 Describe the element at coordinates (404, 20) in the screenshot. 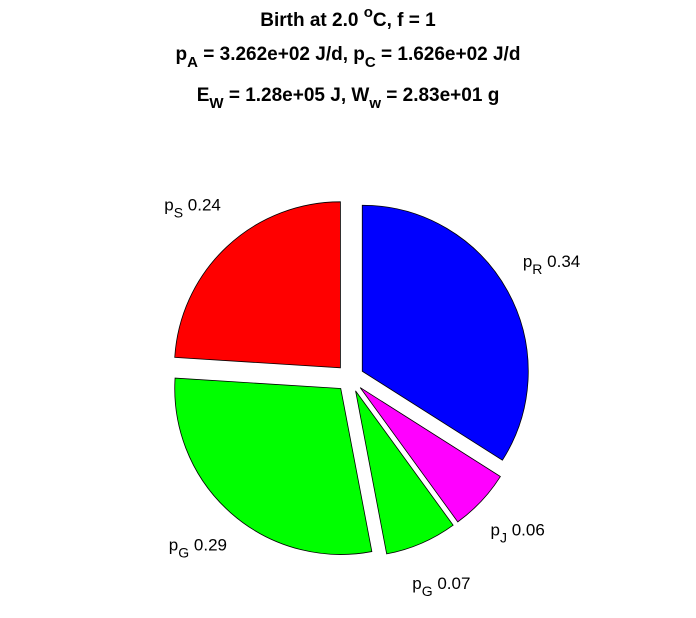

I see `title-text: C, f = 1` at that location.